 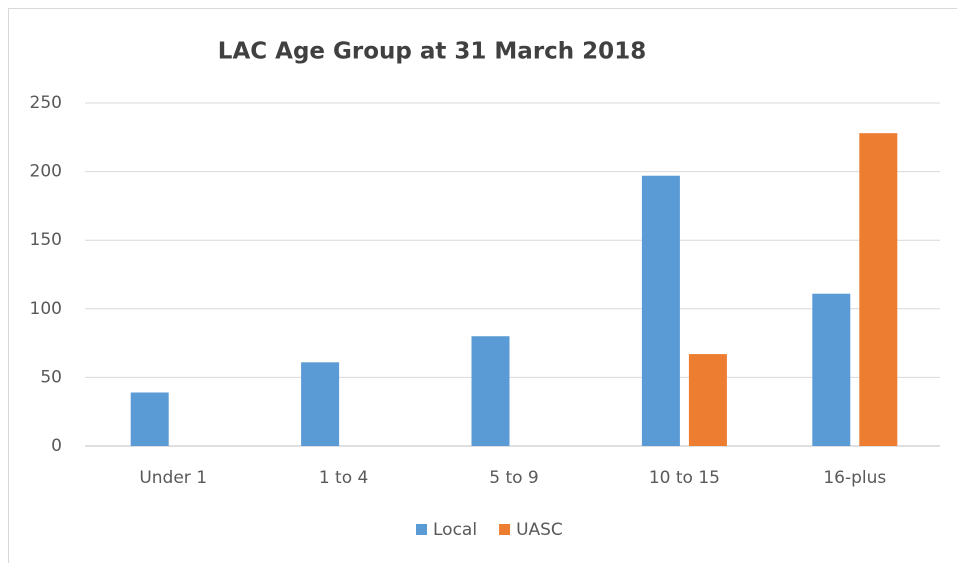 I want to click on legend-label: UASC, so click(x=539, y=530).